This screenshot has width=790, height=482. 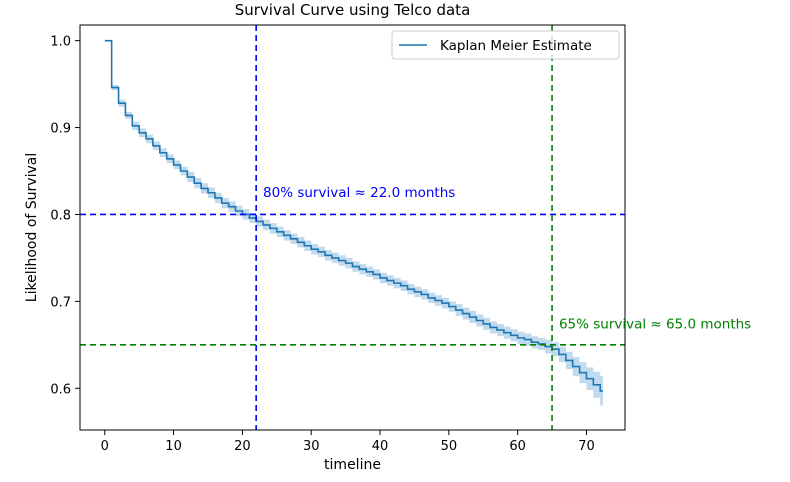 What do you see at coordinates (359, 193) in the screenshot?
I see `annotation-0: 80% survival ≈ 22.0 months` at bounding box center [359, 193].